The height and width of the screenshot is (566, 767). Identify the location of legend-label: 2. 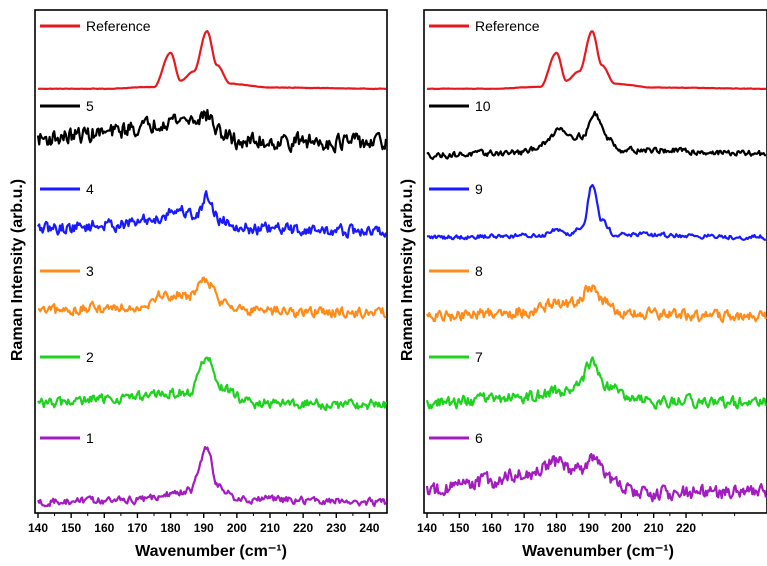
(90, 357).